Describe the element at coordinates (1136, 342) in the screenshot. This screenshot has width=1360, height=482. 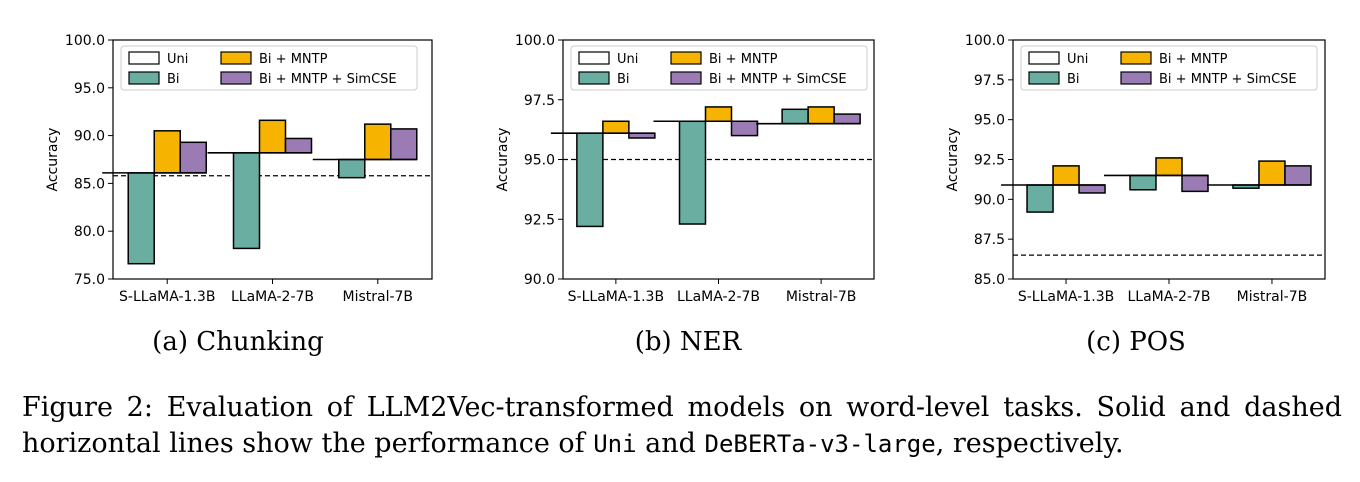
I see `subcaption: (c) POS` at that location.